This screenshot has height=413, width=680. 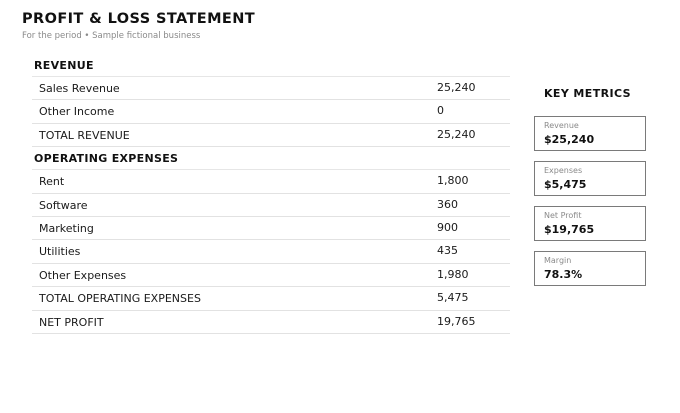 What do you see at coordinates (590, 178) in the screenshot?
I see `metric-card-expenses: Expenses $5,475` at bounding box center [590, 178].